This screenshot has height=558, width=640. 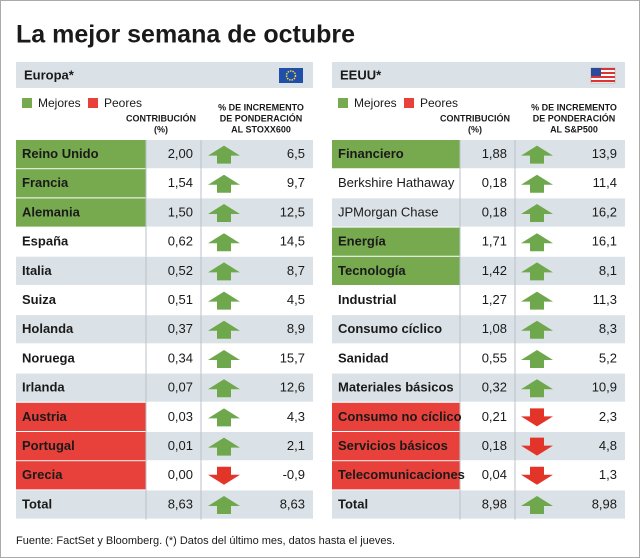 I want to click on increment: 8,7, so click(x=296, y=270).